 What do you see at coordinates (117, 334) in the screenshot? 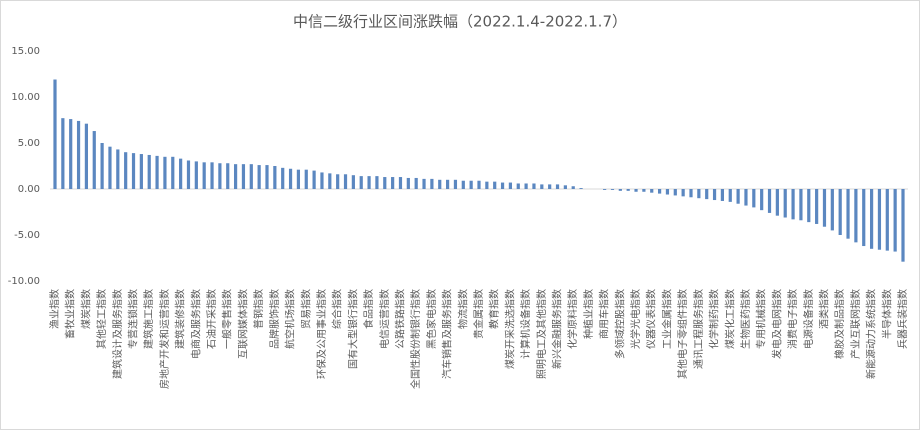
I see `x-tick-label: 建筑设计及服务指数` at bounding box center [117, 334].